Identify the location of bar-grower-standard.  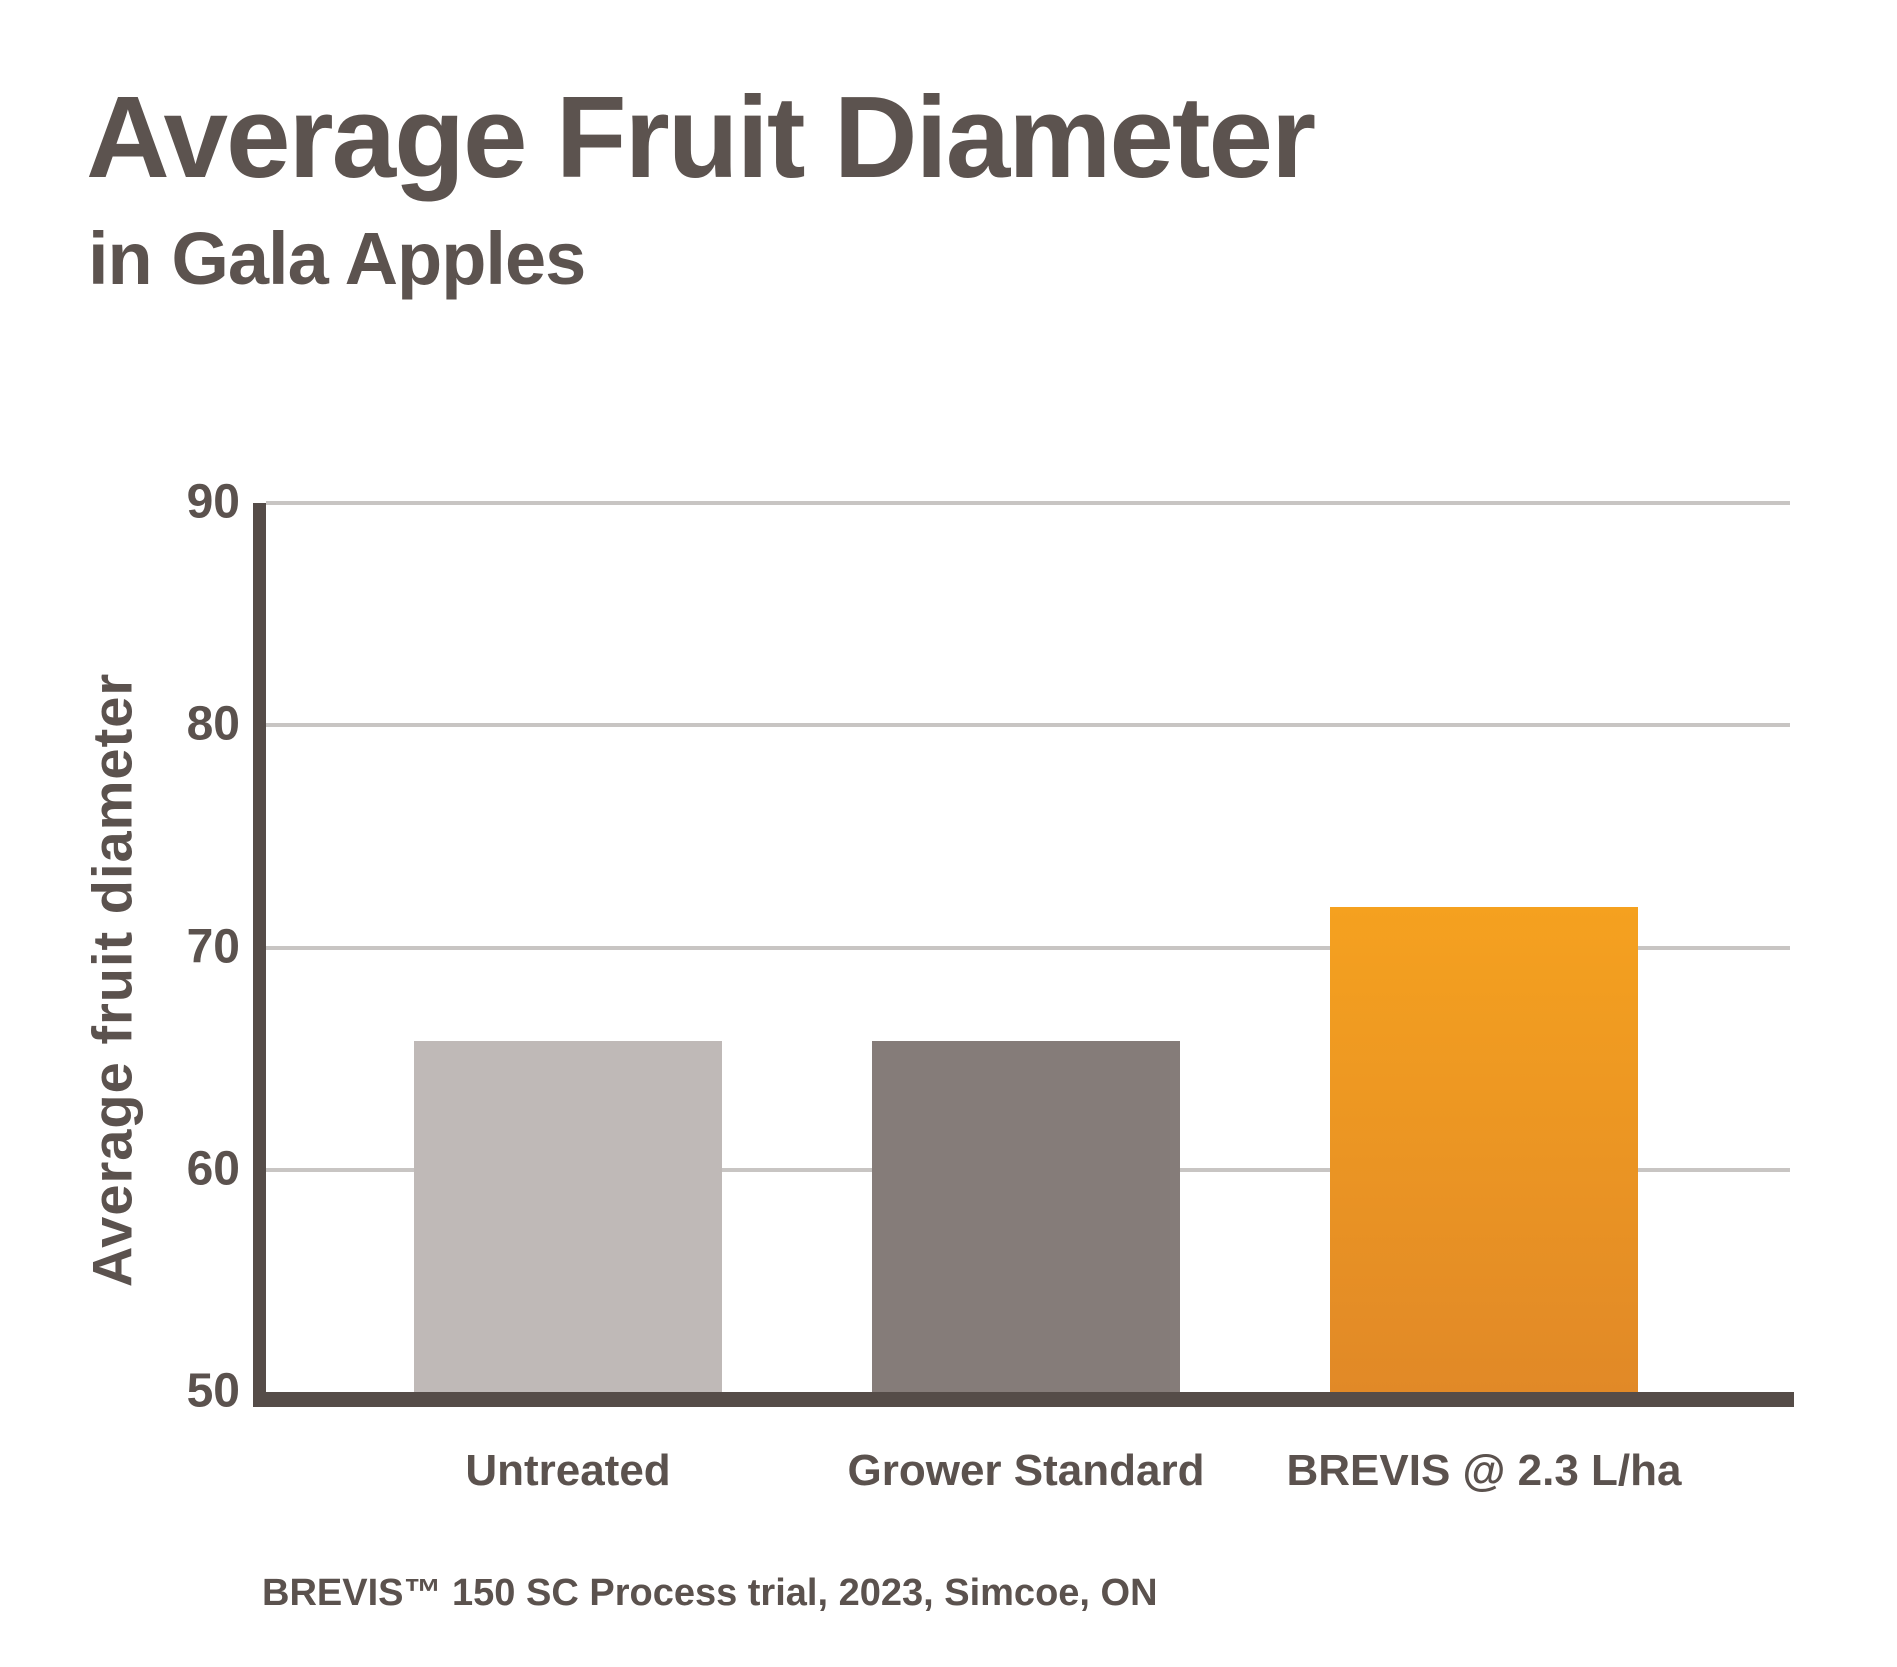
(1026, 1216).